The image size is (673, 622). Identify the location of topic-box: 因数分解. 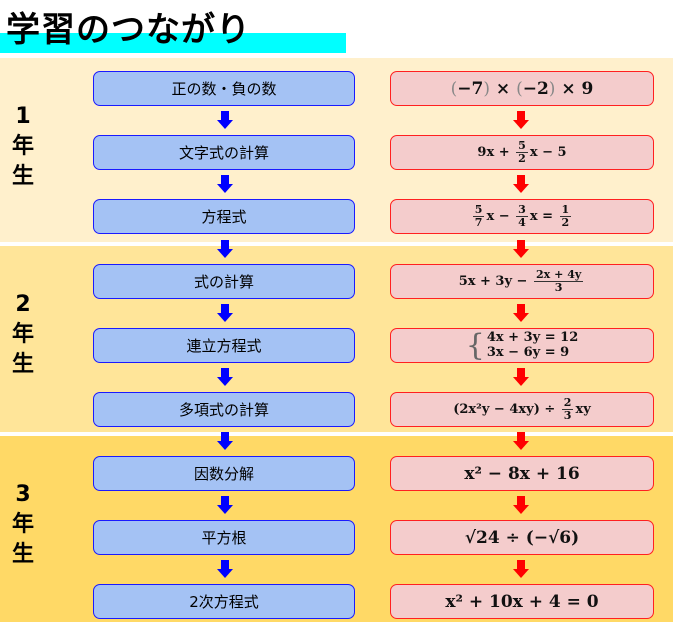
(224, 473).